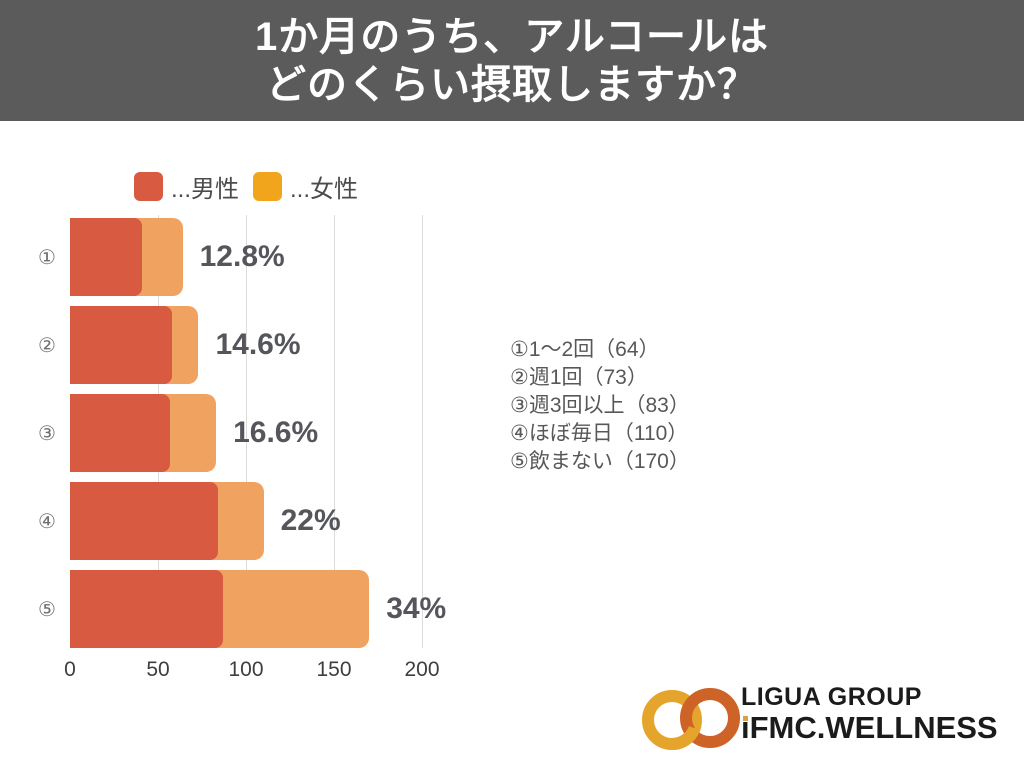  I want to click on female-color-swatch, so click(268, 186).